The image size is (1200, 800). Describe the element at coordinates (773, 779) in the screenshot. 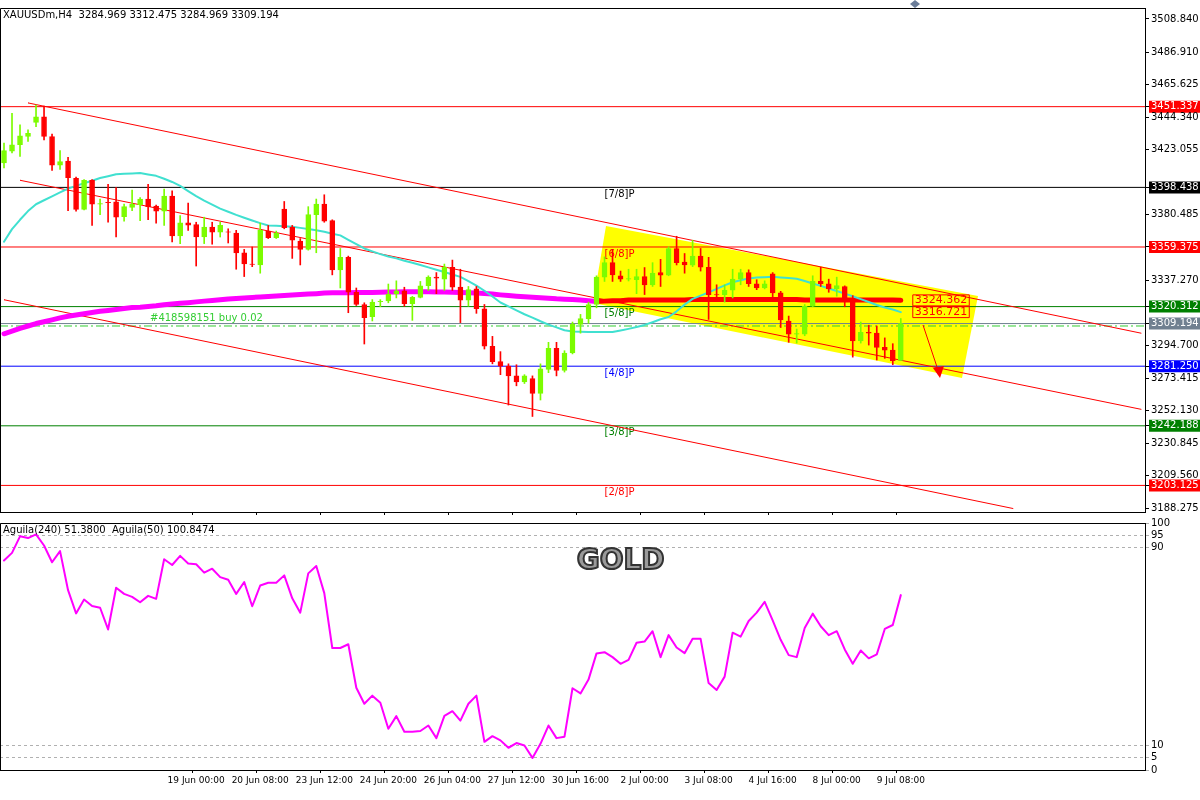

I see `x-tick-label: 4 Jul 16:00` at that location.